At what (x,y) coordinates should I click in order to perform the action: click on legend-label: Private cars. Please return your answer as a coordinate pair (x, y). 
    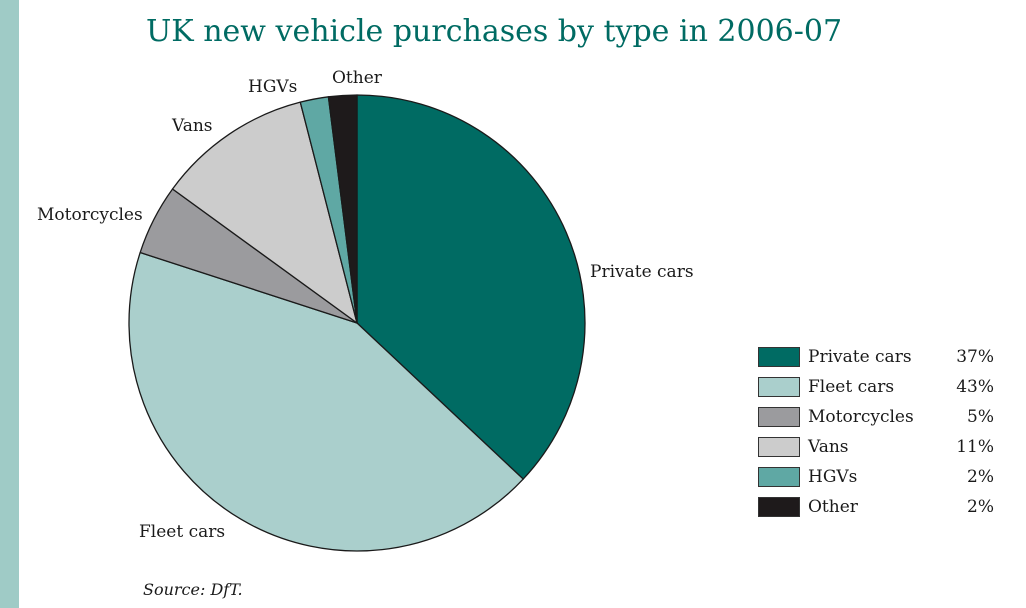
    Looking at the image, I should click on (860, 357).